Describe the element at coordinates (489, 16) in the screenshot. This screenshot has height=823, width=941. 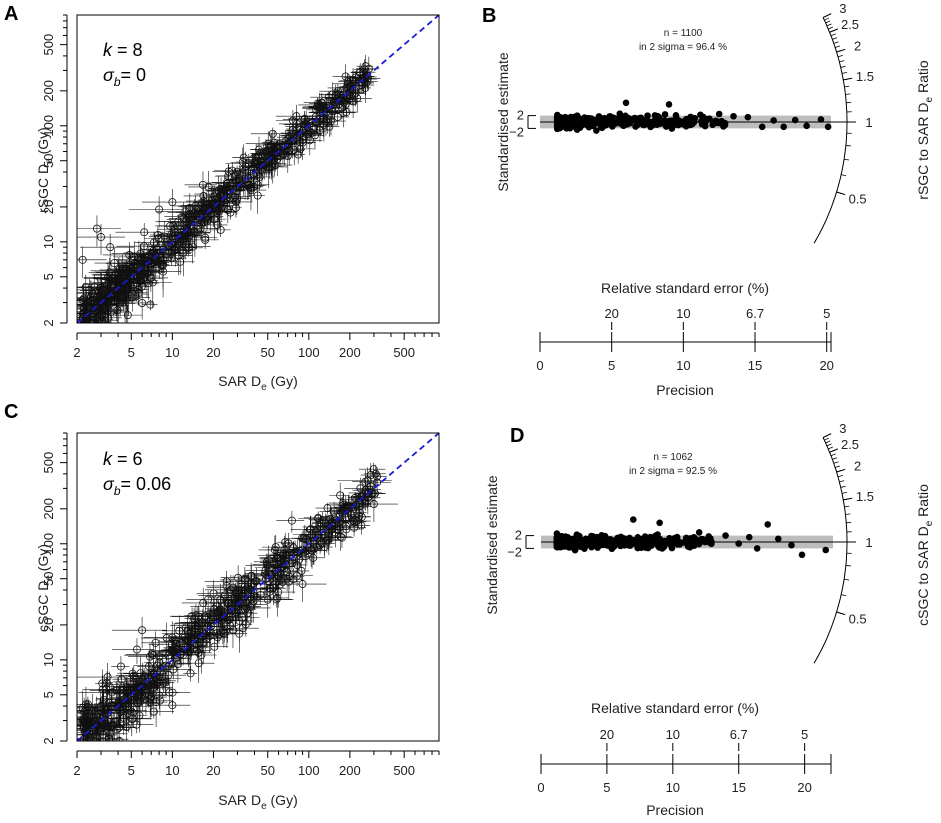
I see `panel-b-letter: B` at that location.